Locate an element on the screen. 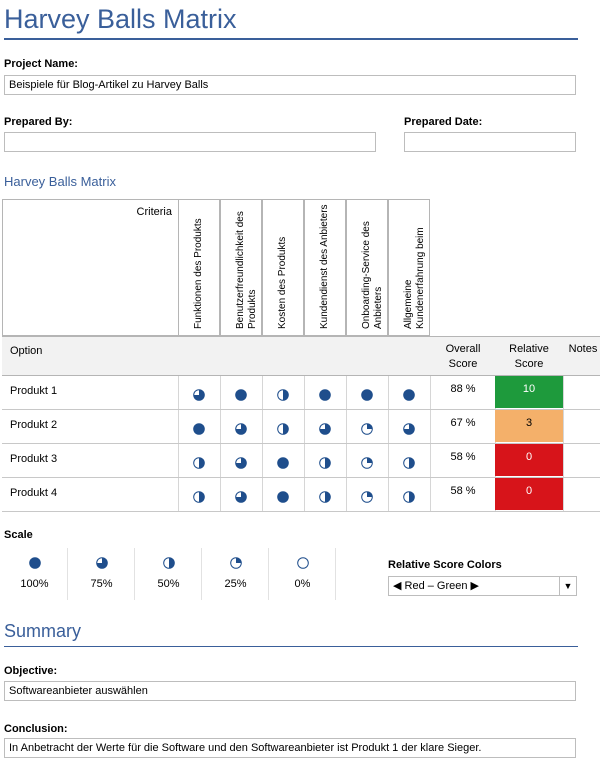 This screenshot has height=774, width=600. table-row: Produkt 3 58 % 0 is located at coordinates (301, 461).